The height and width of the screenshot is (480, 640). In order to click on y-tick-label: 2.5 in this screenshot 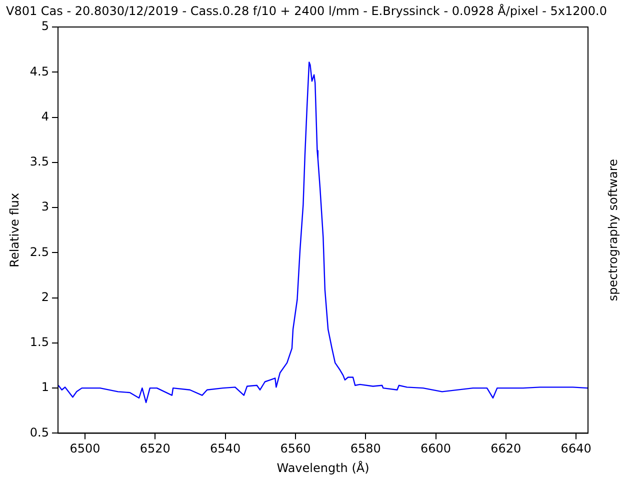, I will do `click(39, 251)`.